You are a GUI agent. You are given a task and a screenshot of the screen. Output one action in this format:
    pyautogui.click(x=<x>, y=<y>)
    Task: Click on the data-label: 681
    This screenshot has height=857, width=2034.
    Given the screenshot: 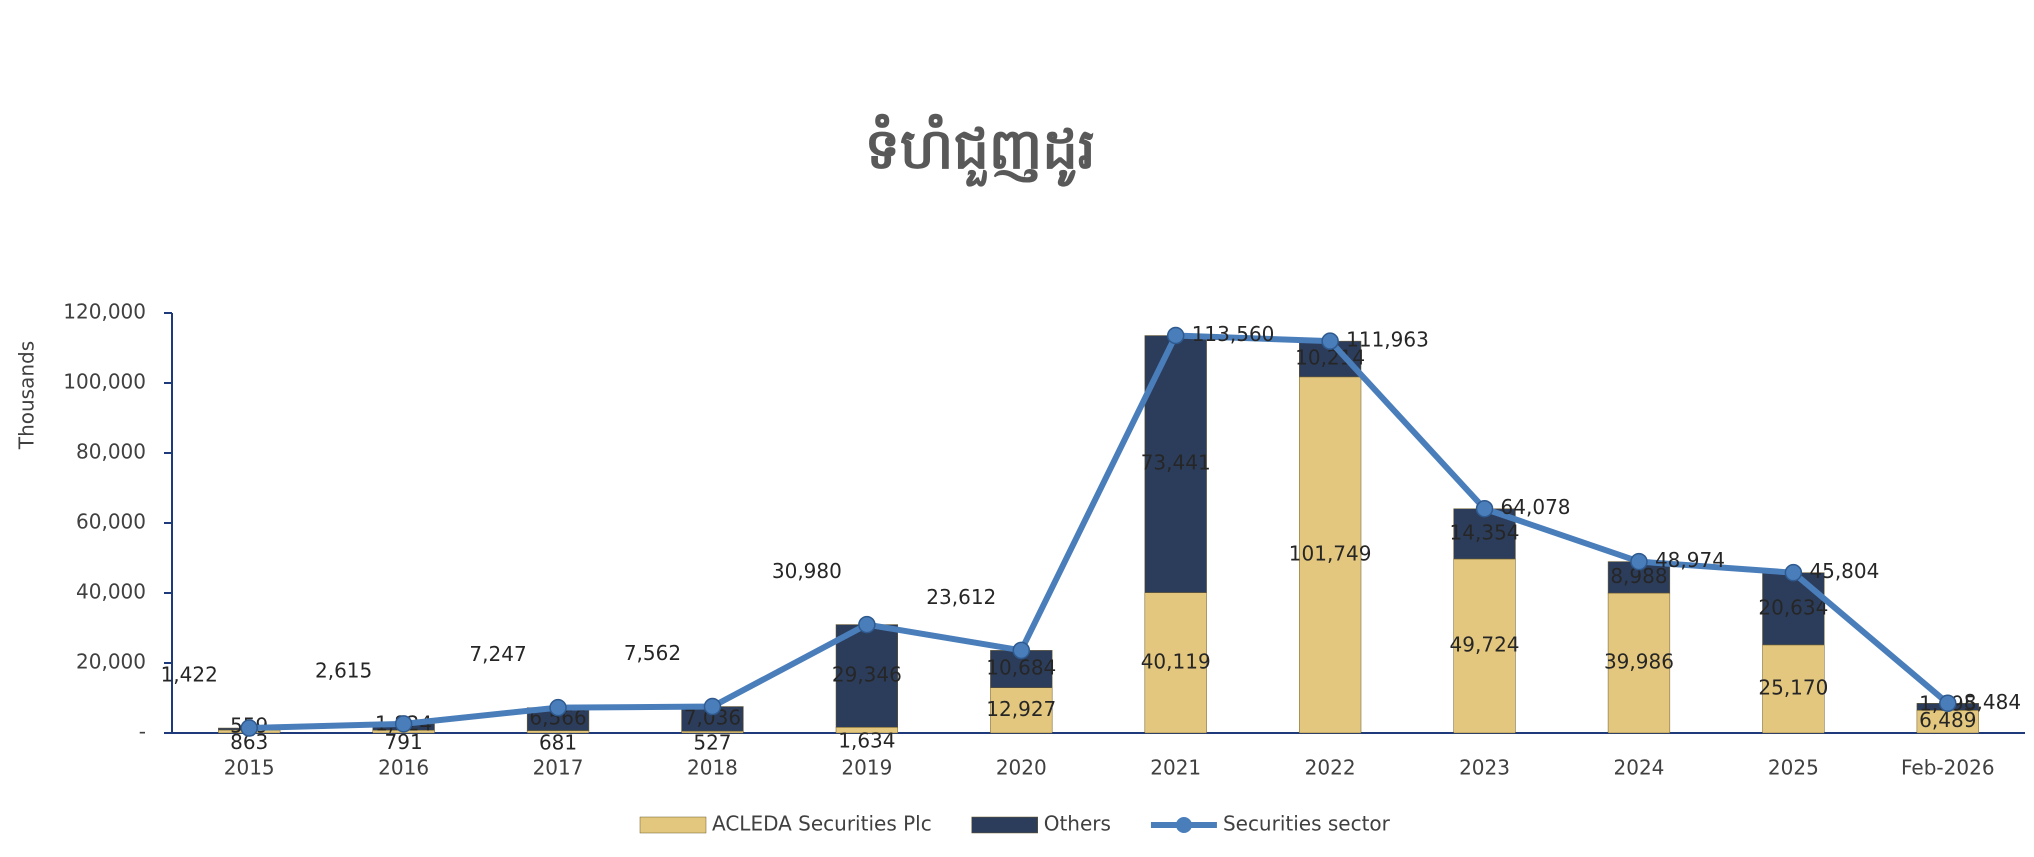 What is the action you would take?
    pyautogui.click(x=558, y=742)
    